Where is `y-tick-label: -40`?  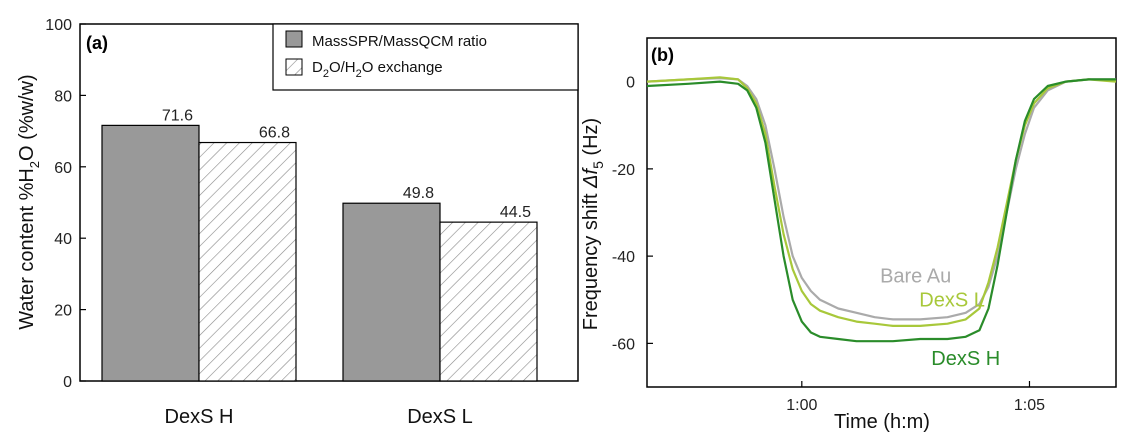
y-tick-label: -40 is located at coordinates (623, 257).